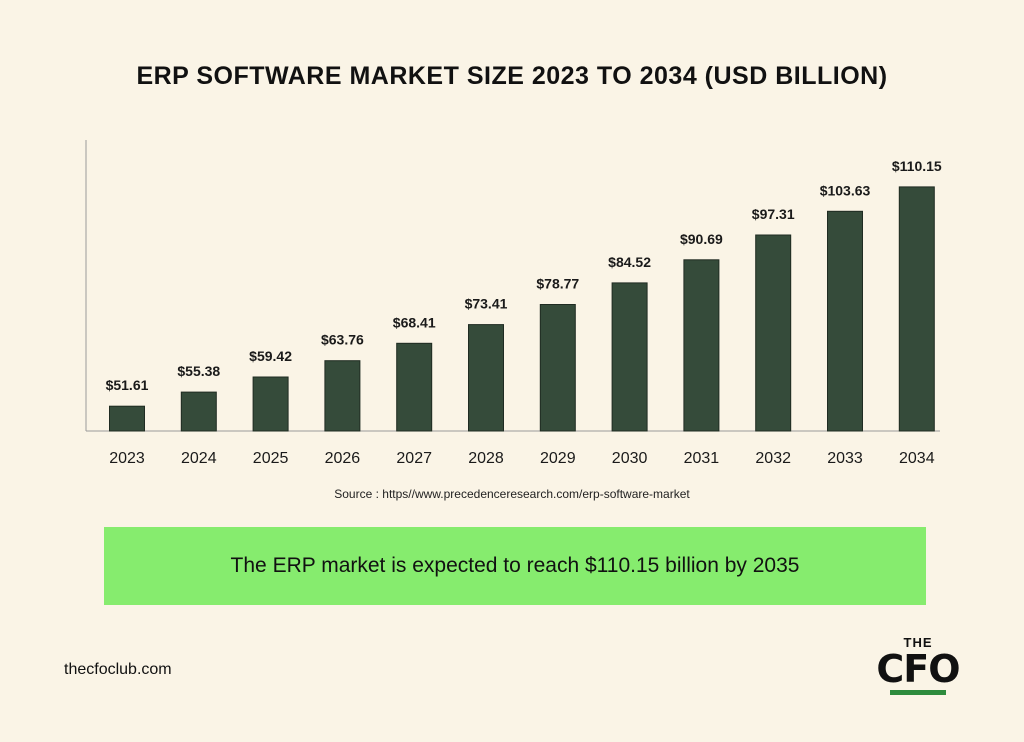 Image resolution: width=1024 pixels, height=742 pixels. Describe the element at coordinates (127, 385) in the screenshot. I see `data-label-2023: $51.61` at that location.